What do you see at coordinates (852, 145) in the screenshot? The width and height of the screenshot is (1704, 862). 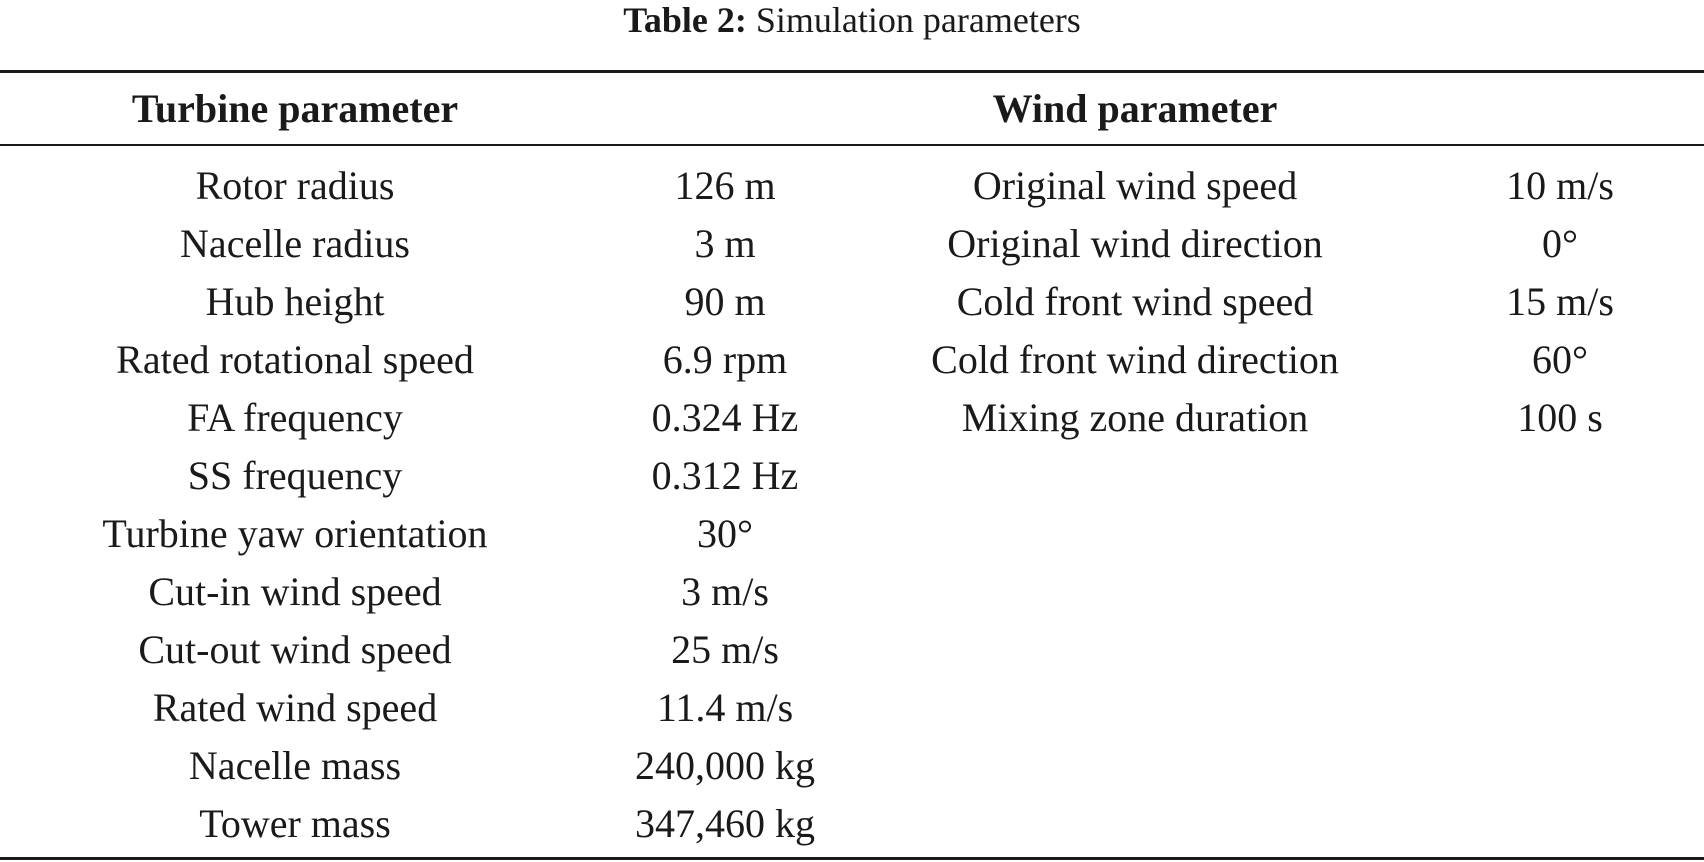 I see `header-rule` at bounding box center [852, 145].